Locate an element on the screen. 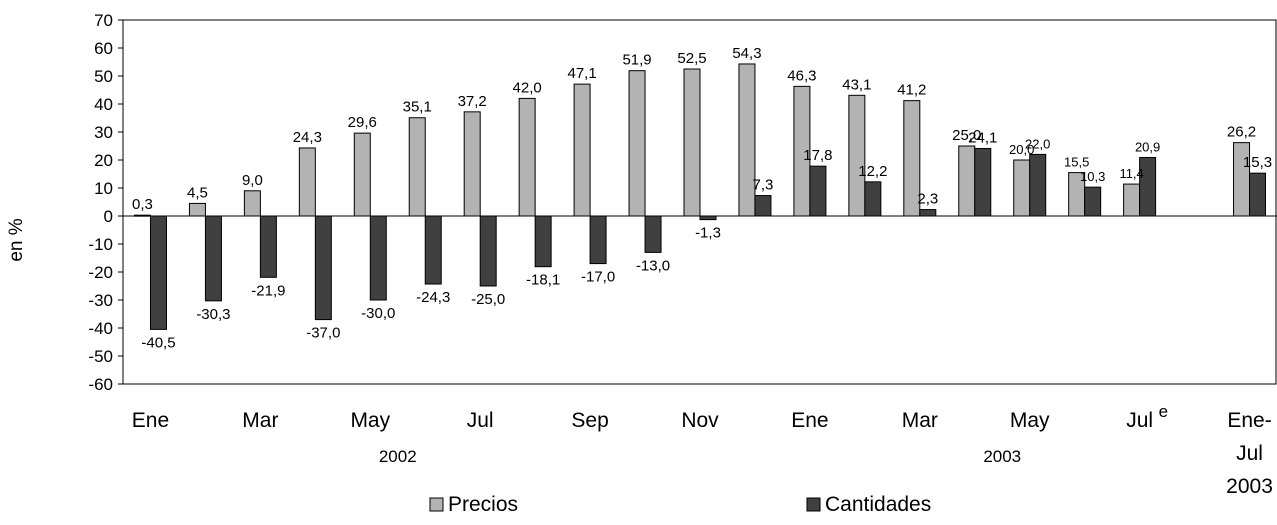  data-label-precios: 46,3 is located at coordinates (801, 75).